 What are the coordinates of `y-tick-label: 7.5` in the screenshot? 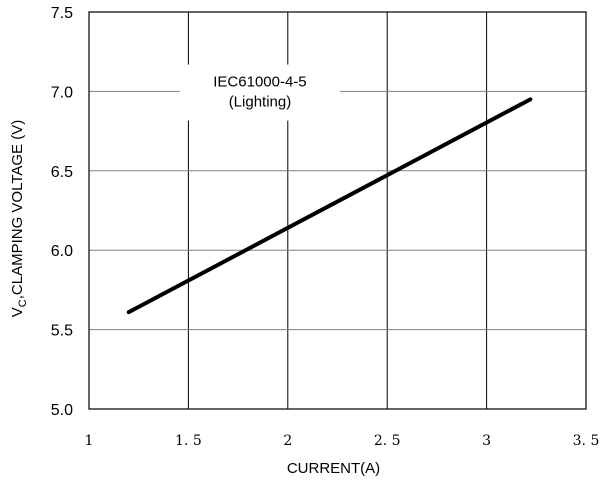 It's located at (62, 13).